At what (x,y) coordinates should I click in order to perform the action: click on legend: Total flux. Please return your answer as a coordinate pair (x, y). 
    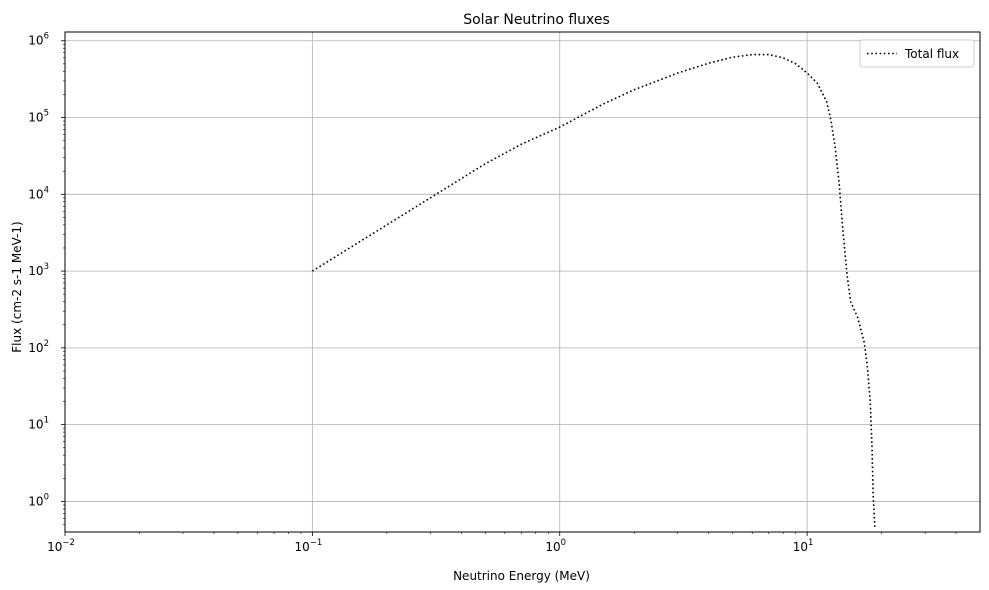
    Looking at the image, I should click on (917, 53).